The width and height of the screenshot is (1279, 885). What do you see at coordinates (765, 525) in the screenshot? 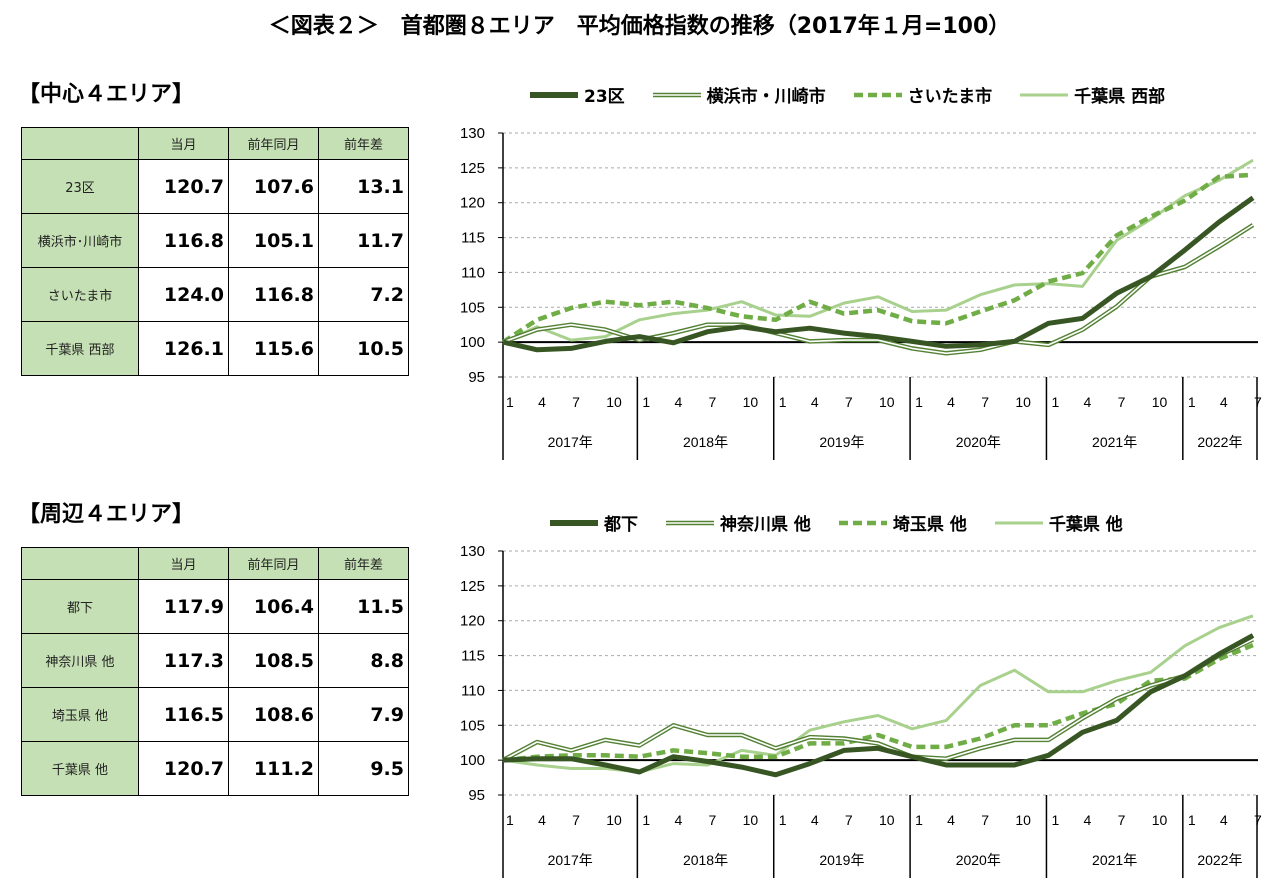
I see `legend-label: 神奈川県 他` at bounding box center [765, 525].